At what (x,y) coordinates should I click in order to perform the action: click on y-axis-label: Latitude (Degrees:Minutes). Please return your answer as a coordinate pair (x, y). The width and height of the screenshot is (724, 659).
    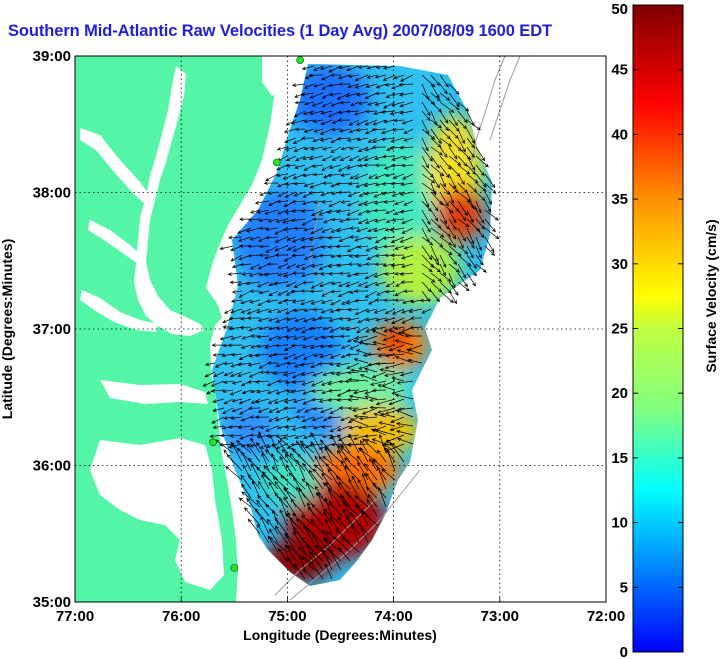
    Looking at the image, I should click on (7, 329).